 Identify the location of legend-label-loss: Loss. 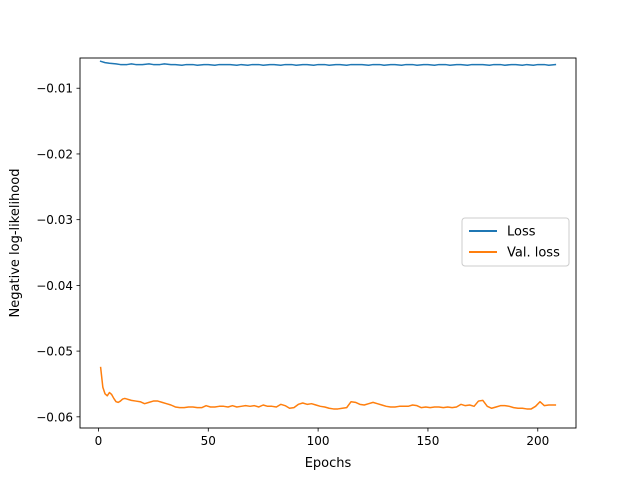
(521, 232).